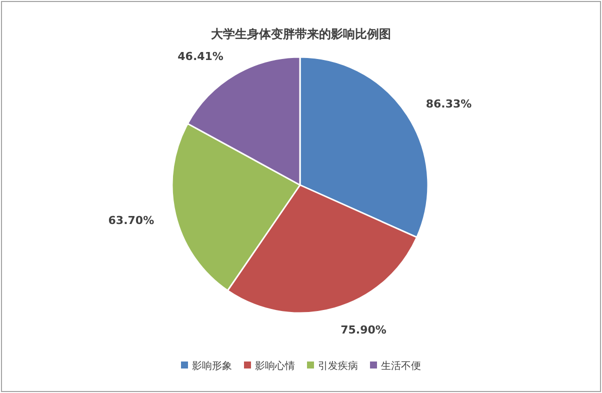 The height and width of the screenshot is (393, 602). Describe the element at coordinates (401, 366) in the screenshot. I see `legend-label: 生活不便` at that location.